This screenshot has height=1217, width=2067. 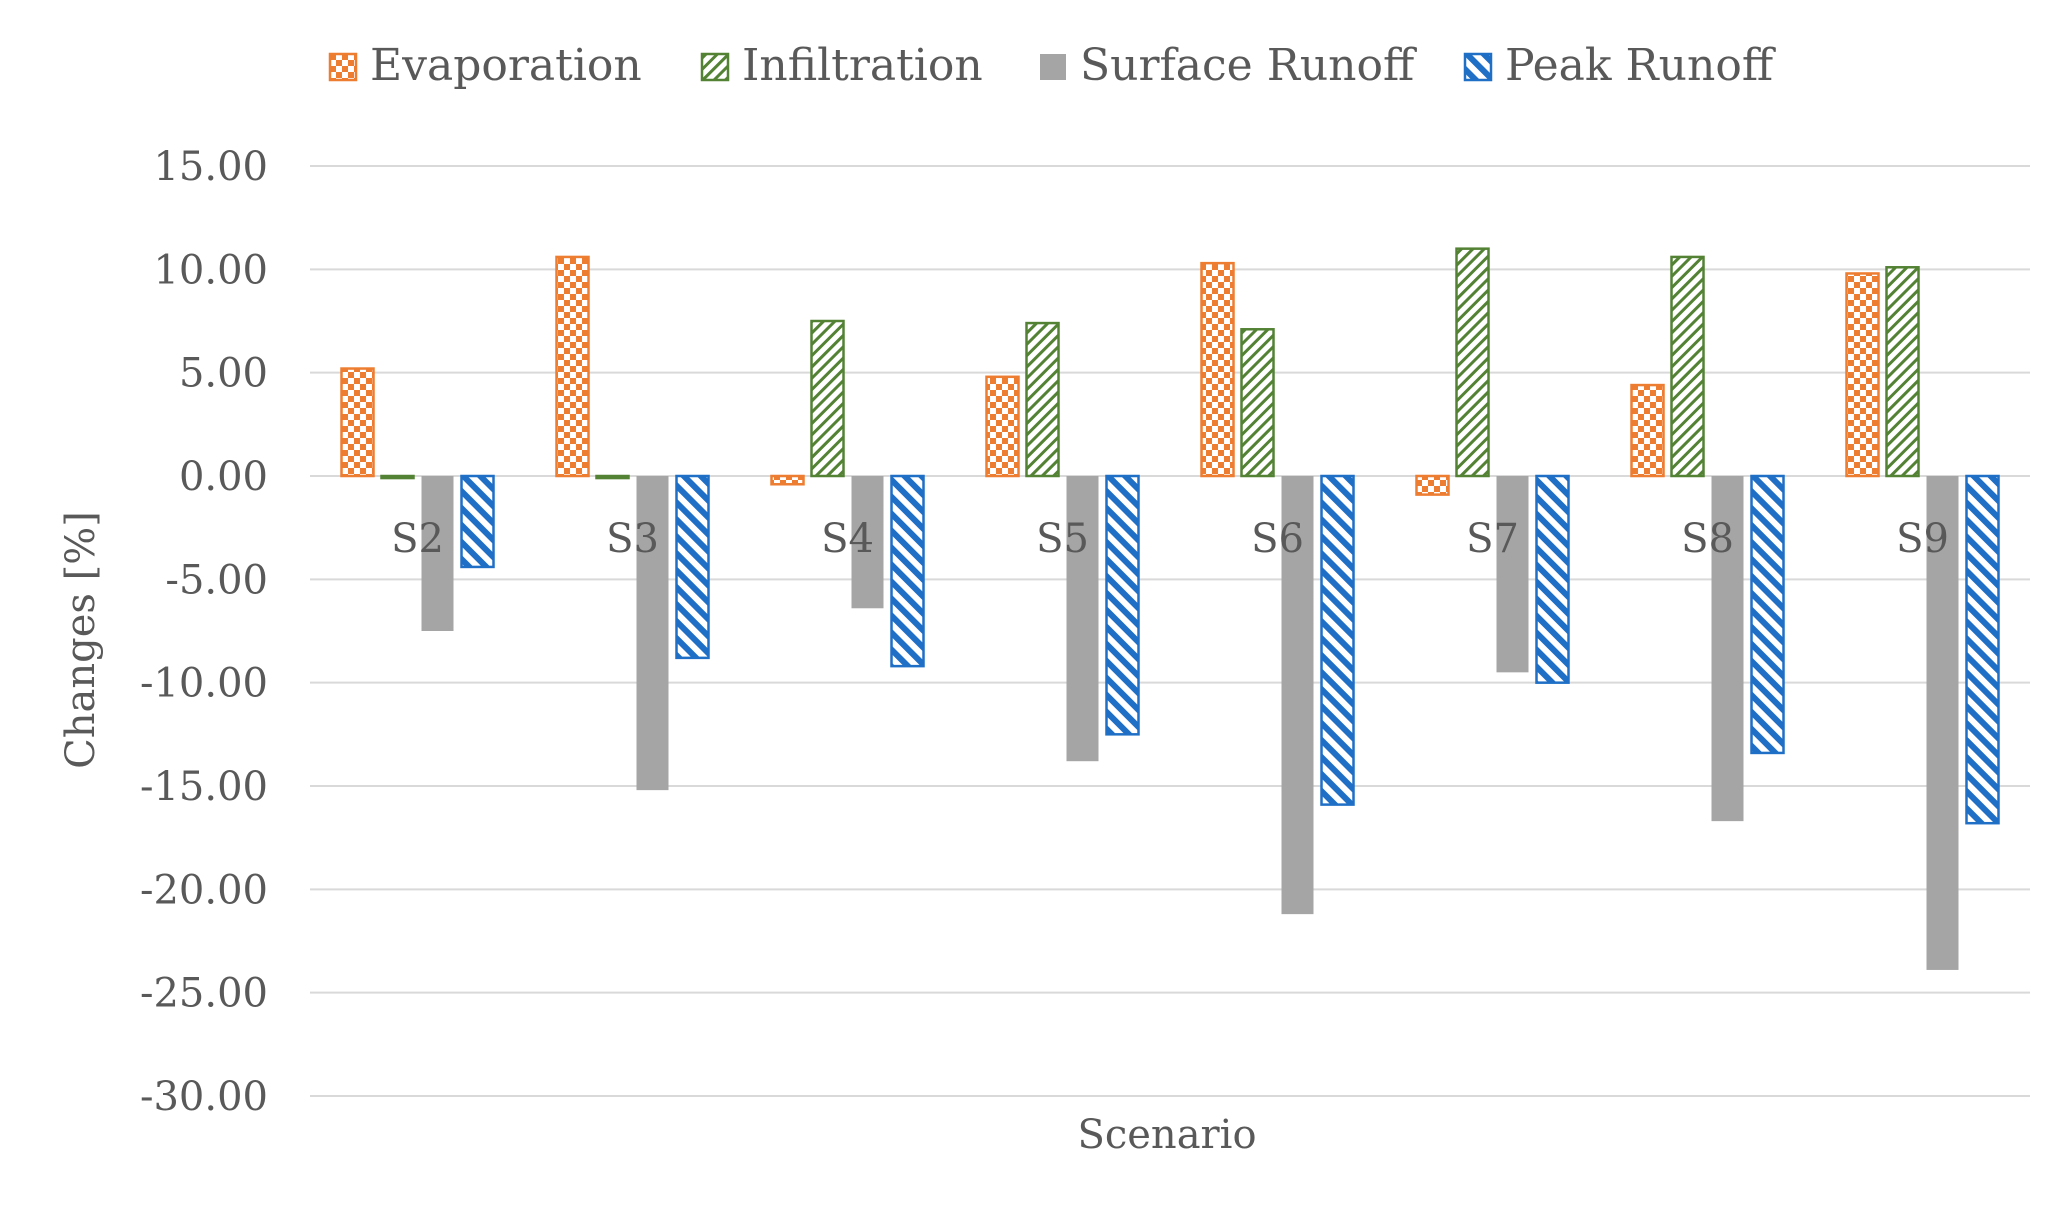 What do you see at coordinates (1002, 426) in the screenshot?
I see `bar-evaporation-s5` at bounding box center [1002, 426].